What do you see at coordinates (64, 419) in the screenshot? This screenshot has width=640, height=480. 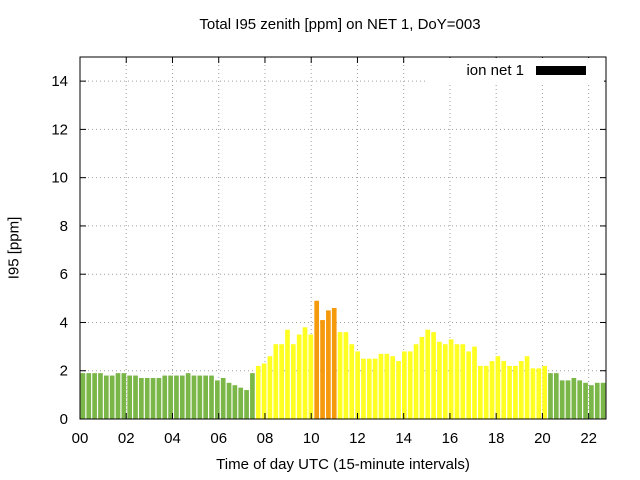 I see `y-tick-label: 0` at bounding box center [64, 419].